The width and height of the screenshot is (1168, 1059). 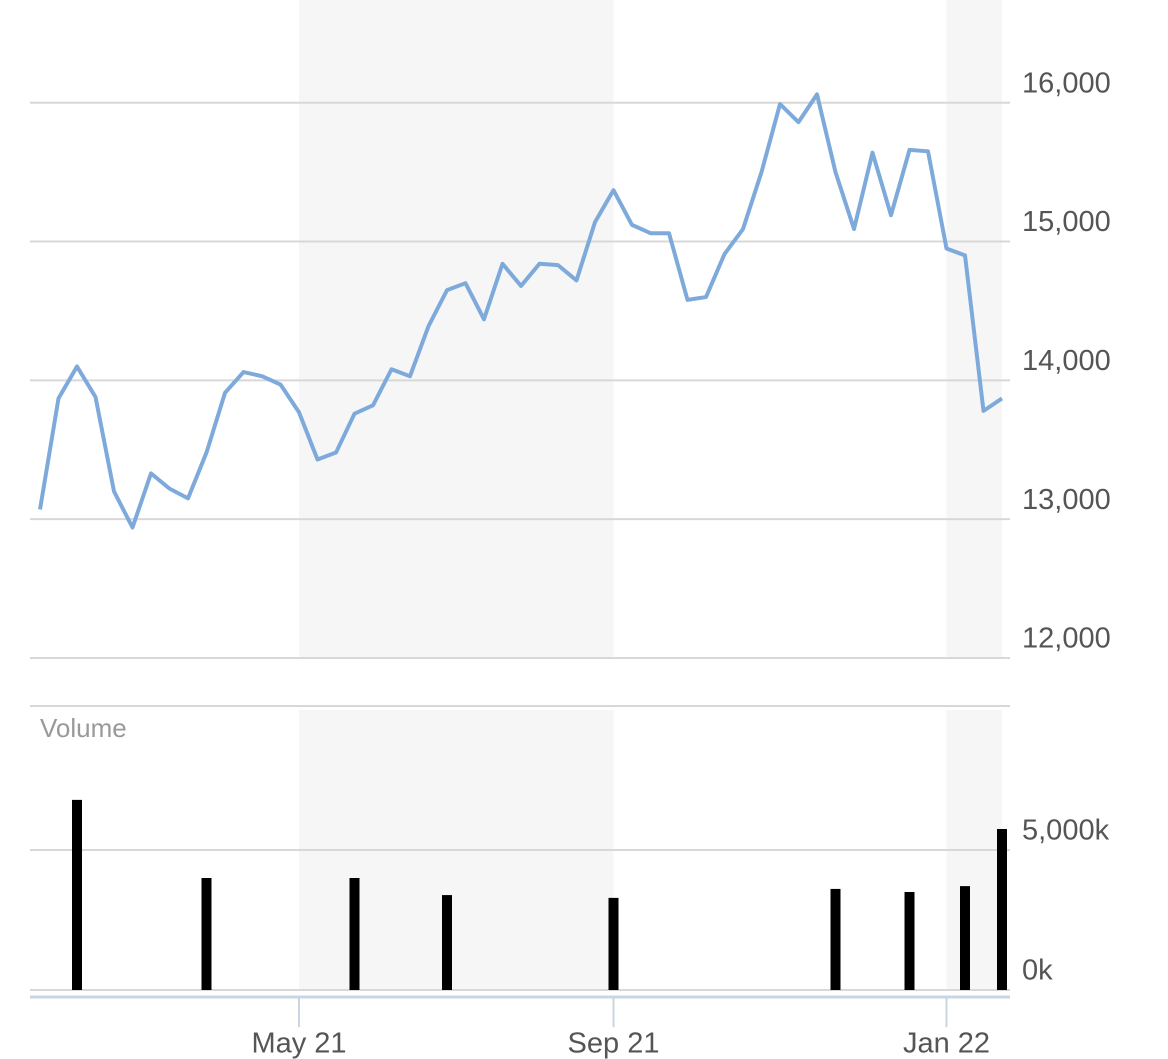 What do you see at coordinates (83, 728) in the screenshot?
I see `panel-title: Volume` at bounding box center [83, 728].